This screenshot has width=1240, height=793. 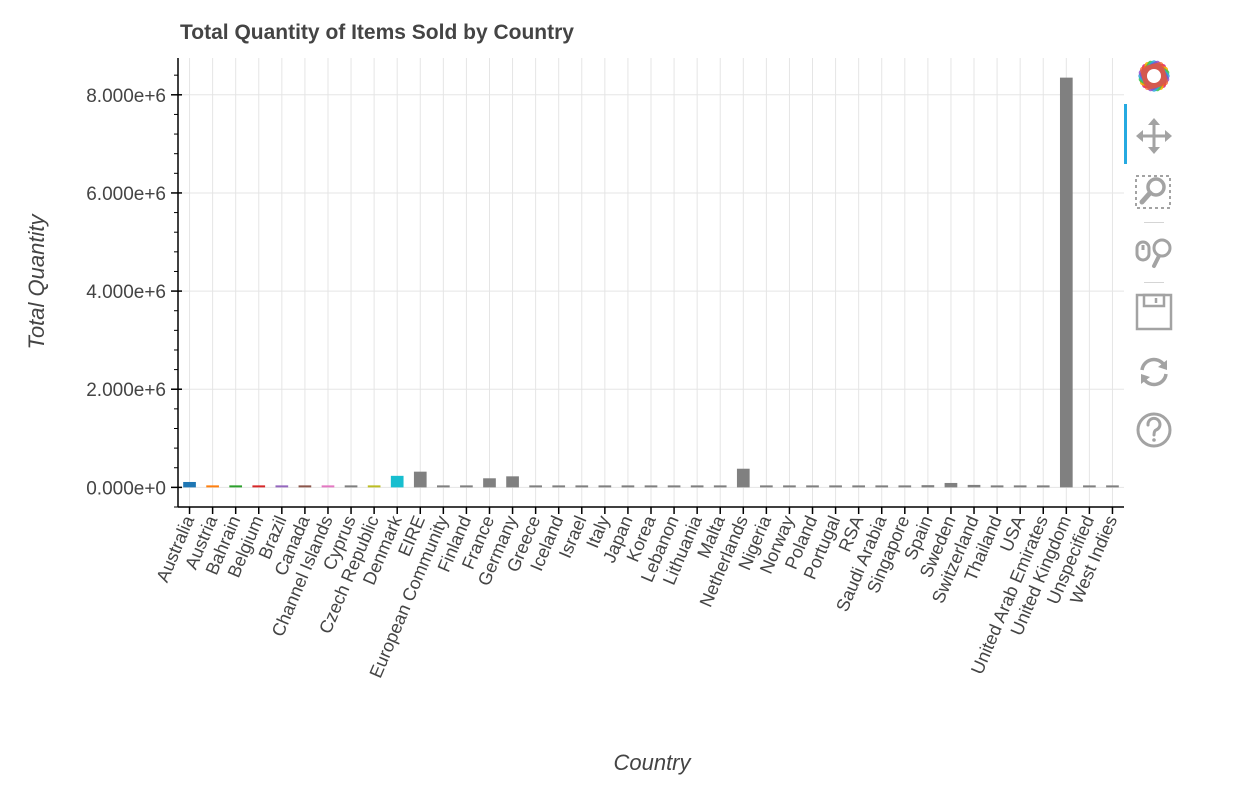 What do you see at coordinates (36, 281) in the screenshot?
I see `y-axis-label: Total Quantity` at bounding box center [36, 281].